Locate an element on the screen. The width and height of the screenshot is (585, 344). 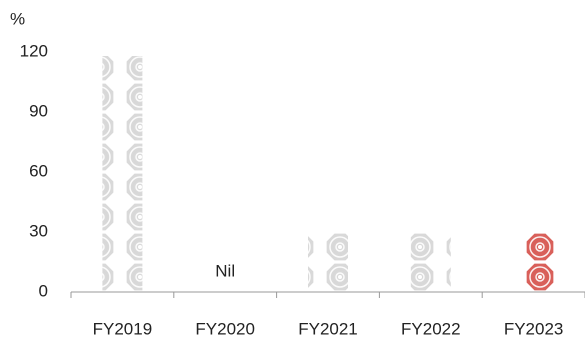
x-tick-label: FY2023 is located at coordinates (534, 328).